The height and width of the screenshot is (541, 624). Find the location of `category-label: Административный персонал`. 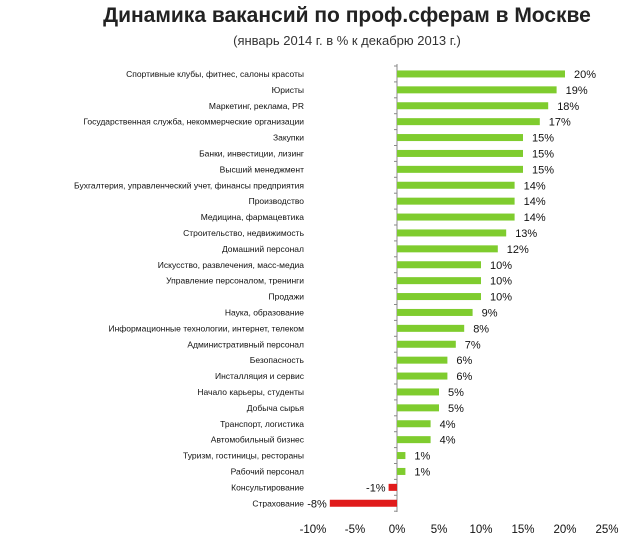

category-label: Административный персонал is located at coordinates (245, 344).